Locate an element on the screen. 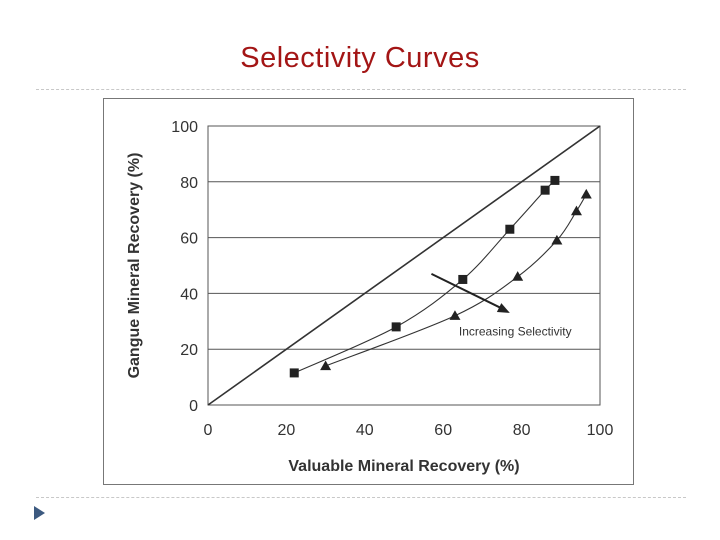 The height and width of the screenshot is (540, 720). y-axis-label: Gangue Mineral Recovery (%) is located at coordinates (134, 266).